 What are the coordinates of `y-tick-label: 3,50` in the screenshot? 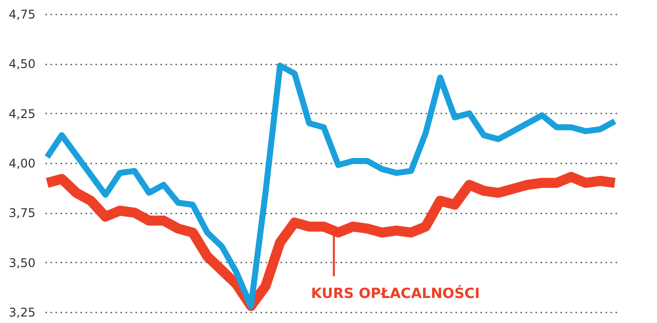 It's located at (22, 263).